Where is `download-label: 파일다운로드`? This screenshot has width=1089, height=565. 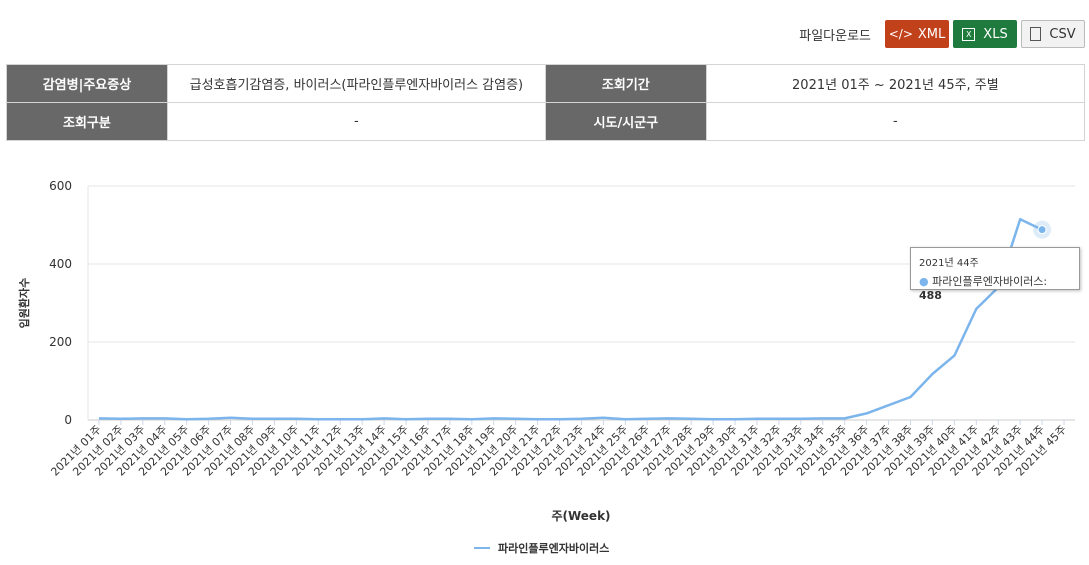
download-label: 파일다운로드 is located at coordinates (835, 36).